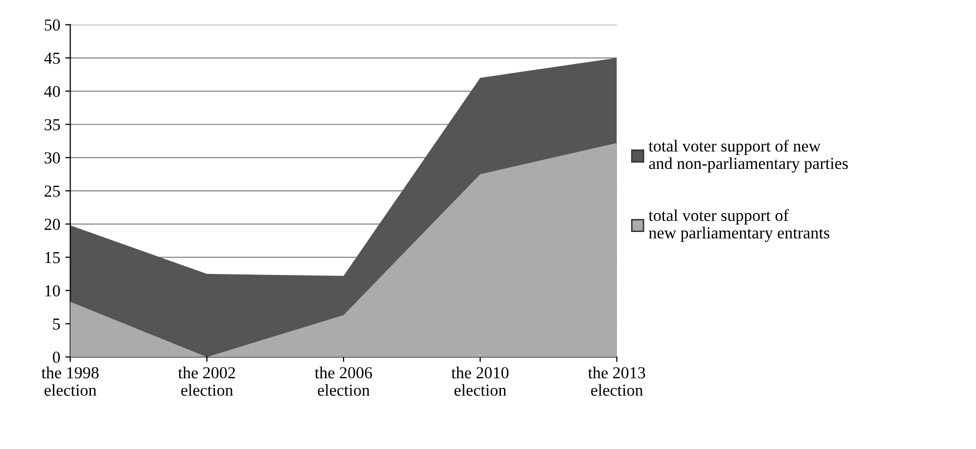  What do you see at coordinates (56, 324) in the screenshot?
I see `y-tick-label: 5` at bounding box center [56, 324].